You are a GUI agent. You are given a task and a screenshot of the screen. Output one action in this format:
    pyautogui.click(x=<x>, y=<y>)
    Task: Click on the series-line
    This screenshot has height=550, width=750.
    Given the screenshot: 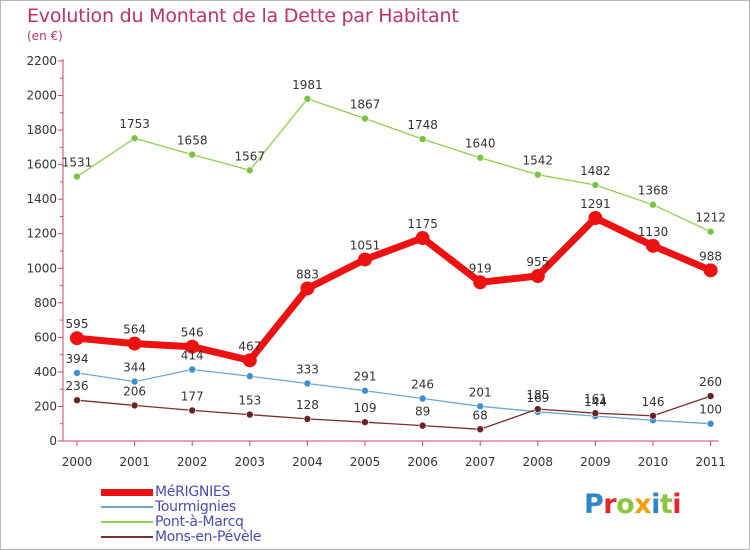 What is the action you would take?
    pyautogui.click(x=394, y=396)
    